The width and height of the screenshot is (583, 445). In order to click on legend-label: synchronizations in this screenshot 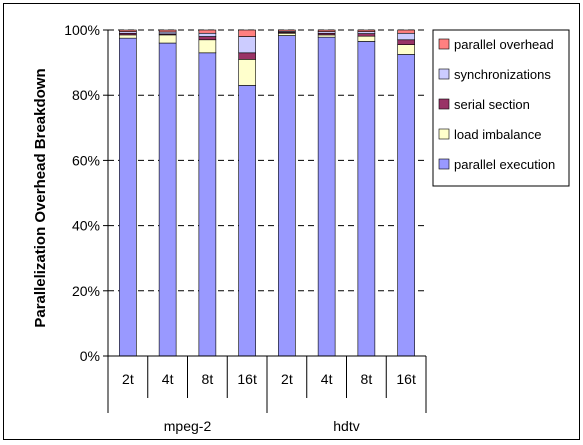, I will do `click(502, 74)`.